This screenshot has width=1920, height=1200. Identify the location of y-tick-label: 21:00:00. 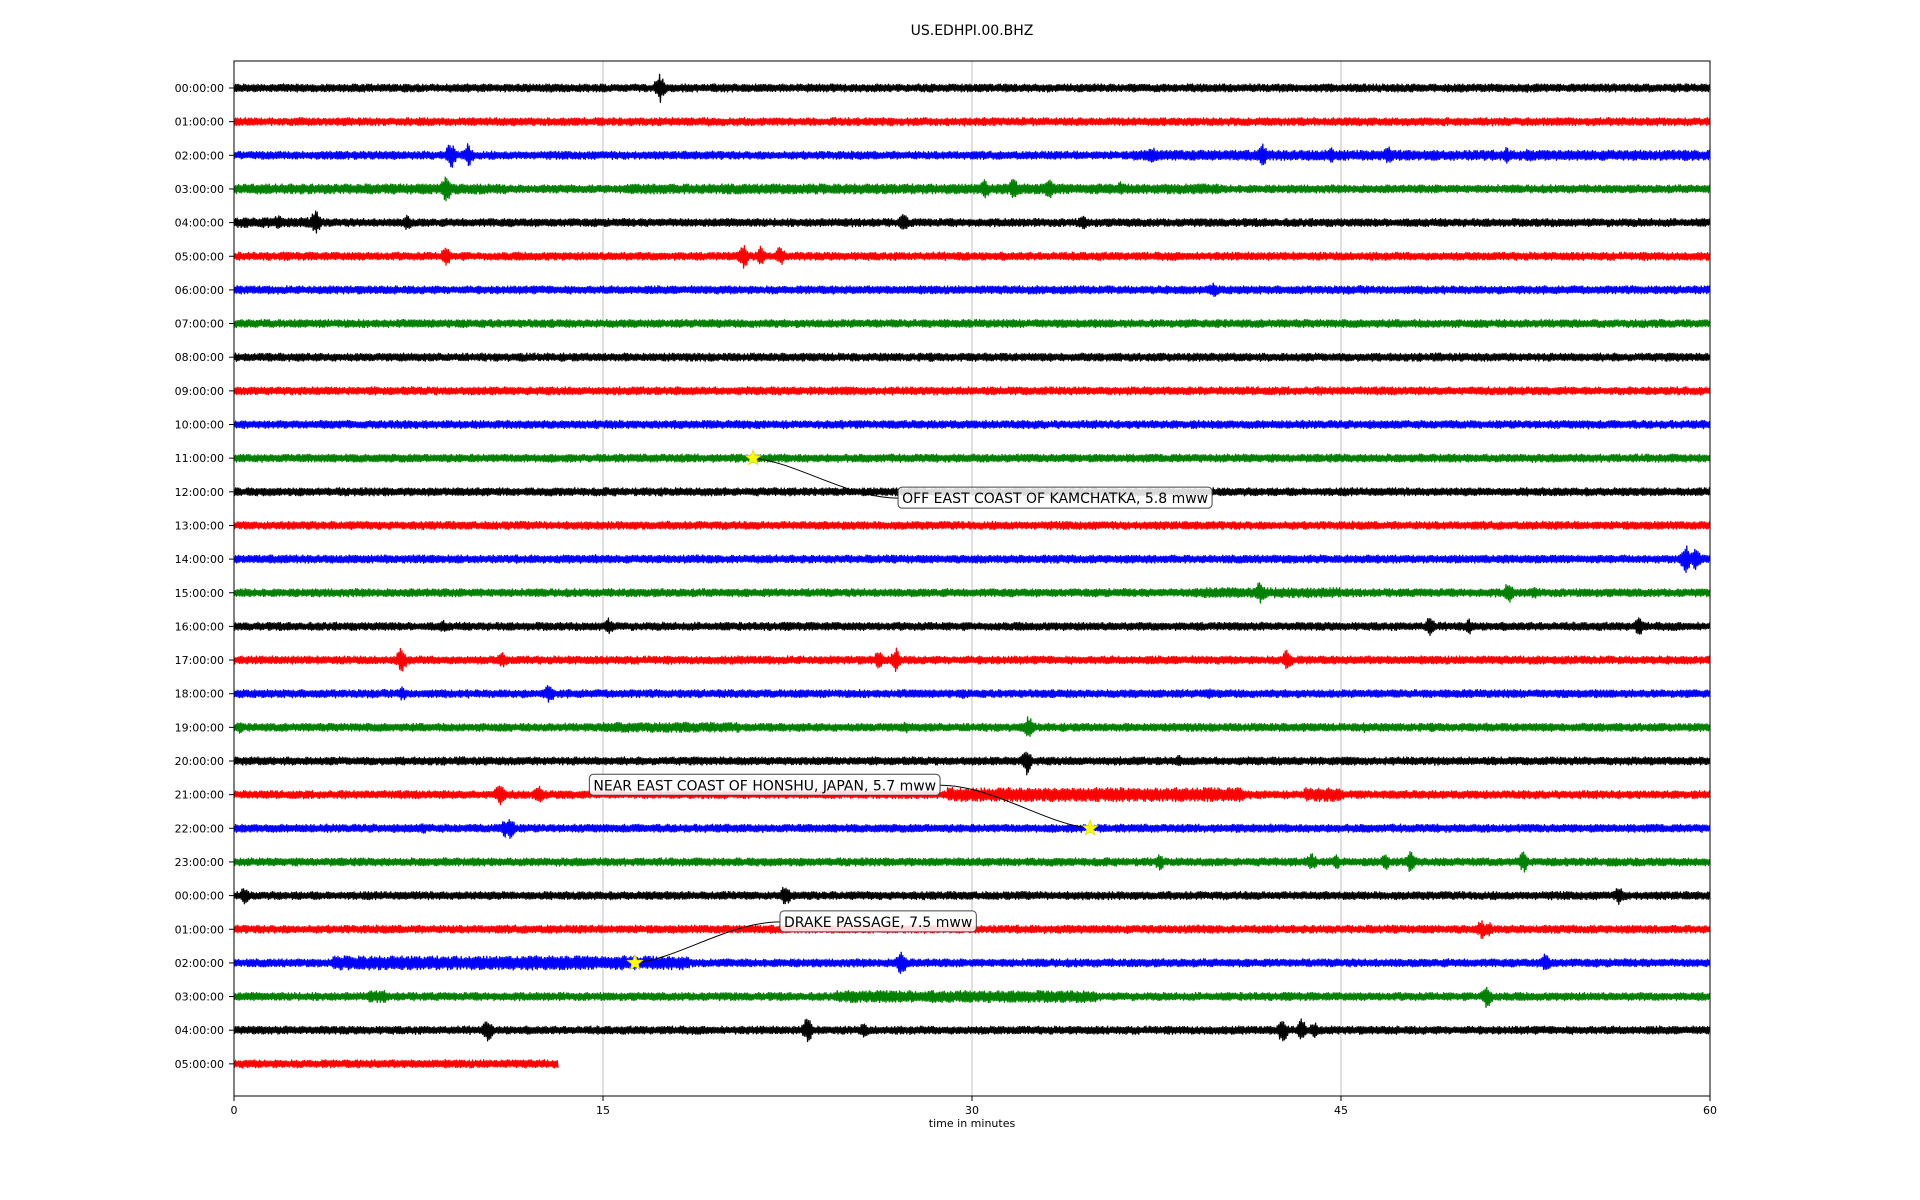
(199, 795).